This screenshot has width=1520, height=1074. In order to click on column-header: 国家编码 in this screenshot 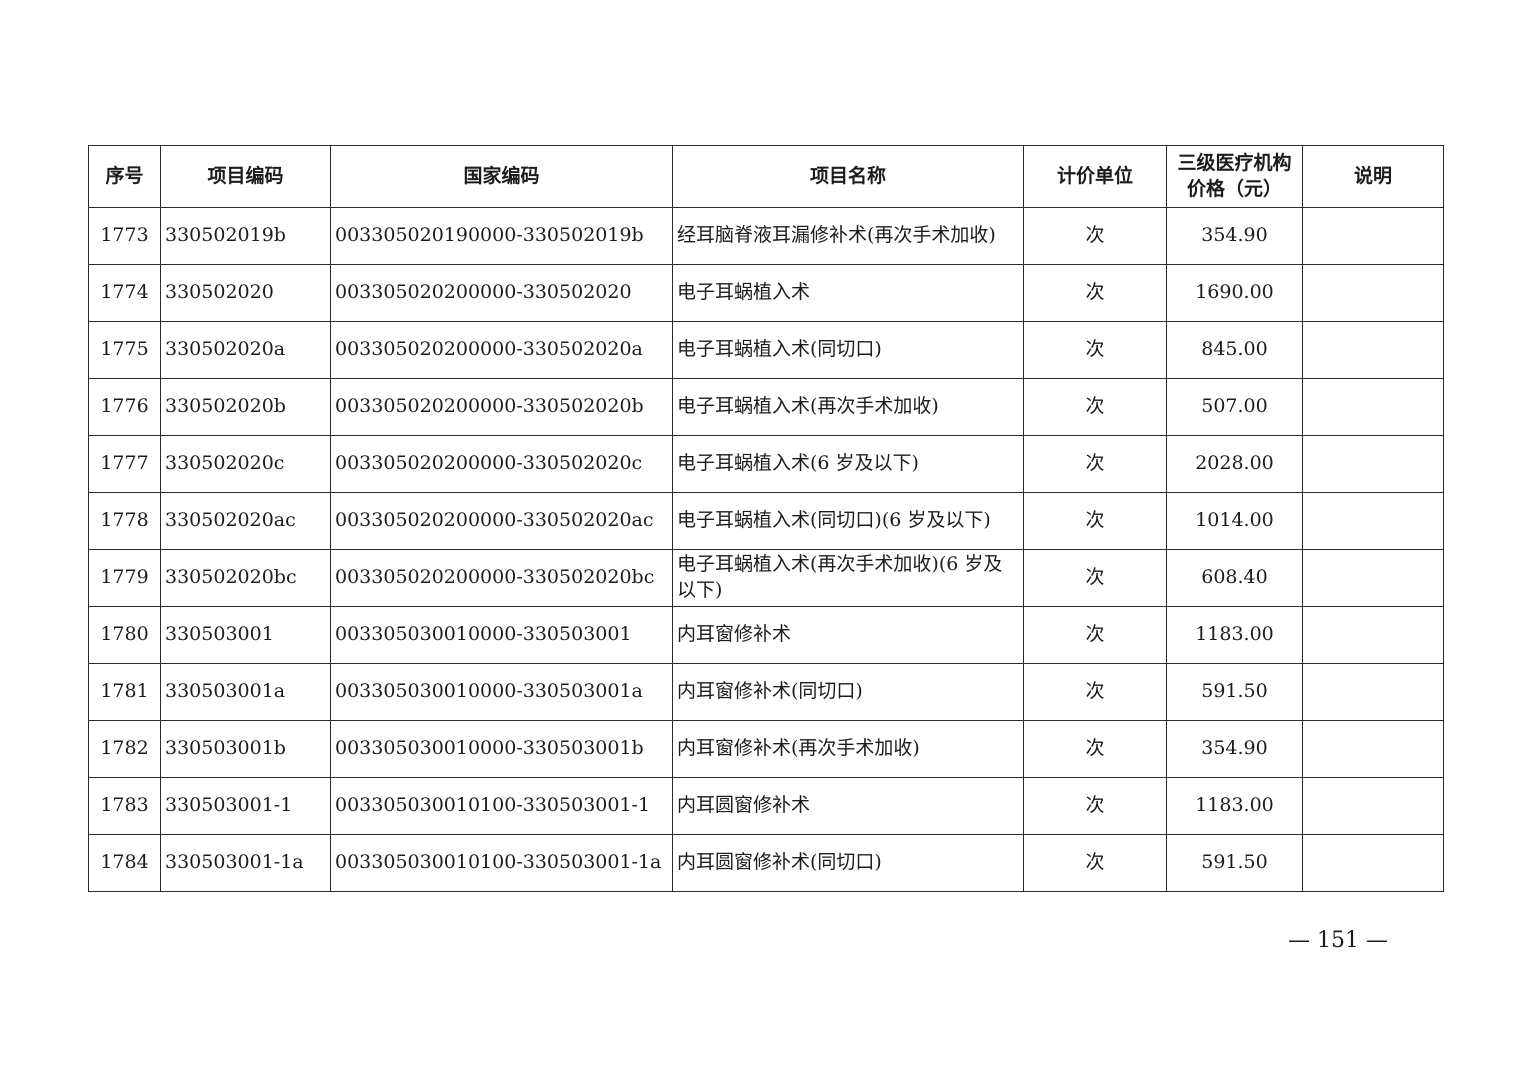, I will do `click(501, 176)`.